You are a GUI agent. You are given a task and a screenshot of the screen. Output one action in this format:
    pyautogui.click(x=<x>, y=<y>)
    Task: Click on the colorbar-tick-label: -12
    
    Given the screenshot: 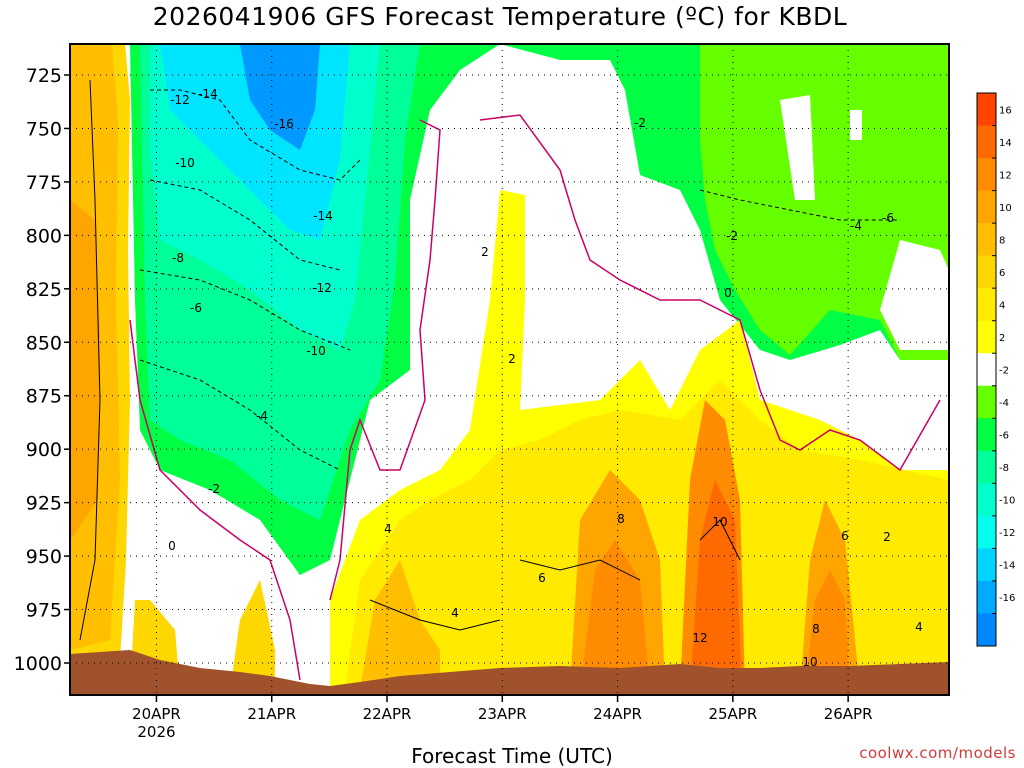 What is the action you would take?
    pyautogui.click(x=1007, y=533)
    